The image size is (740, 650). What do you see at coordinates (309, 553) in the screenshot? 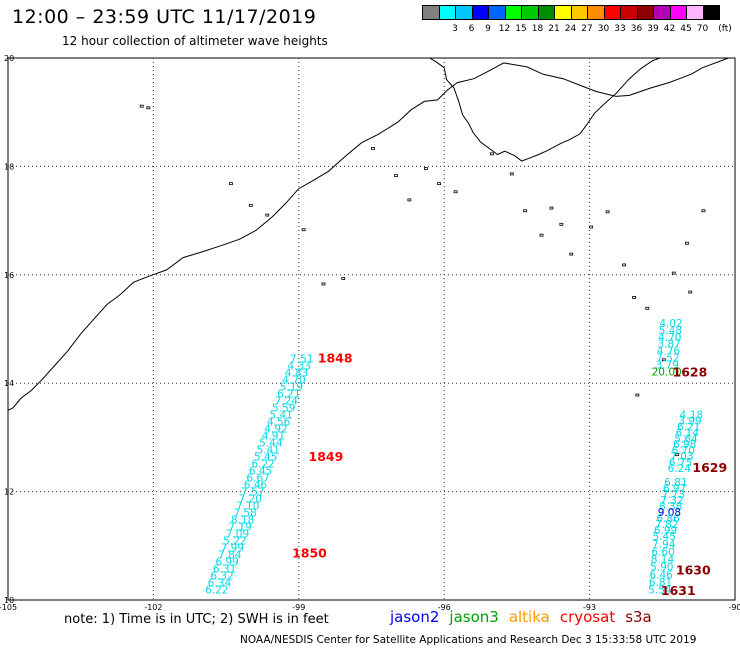
I see `pass-time-label: 1850` at bounding box center [309, 553].